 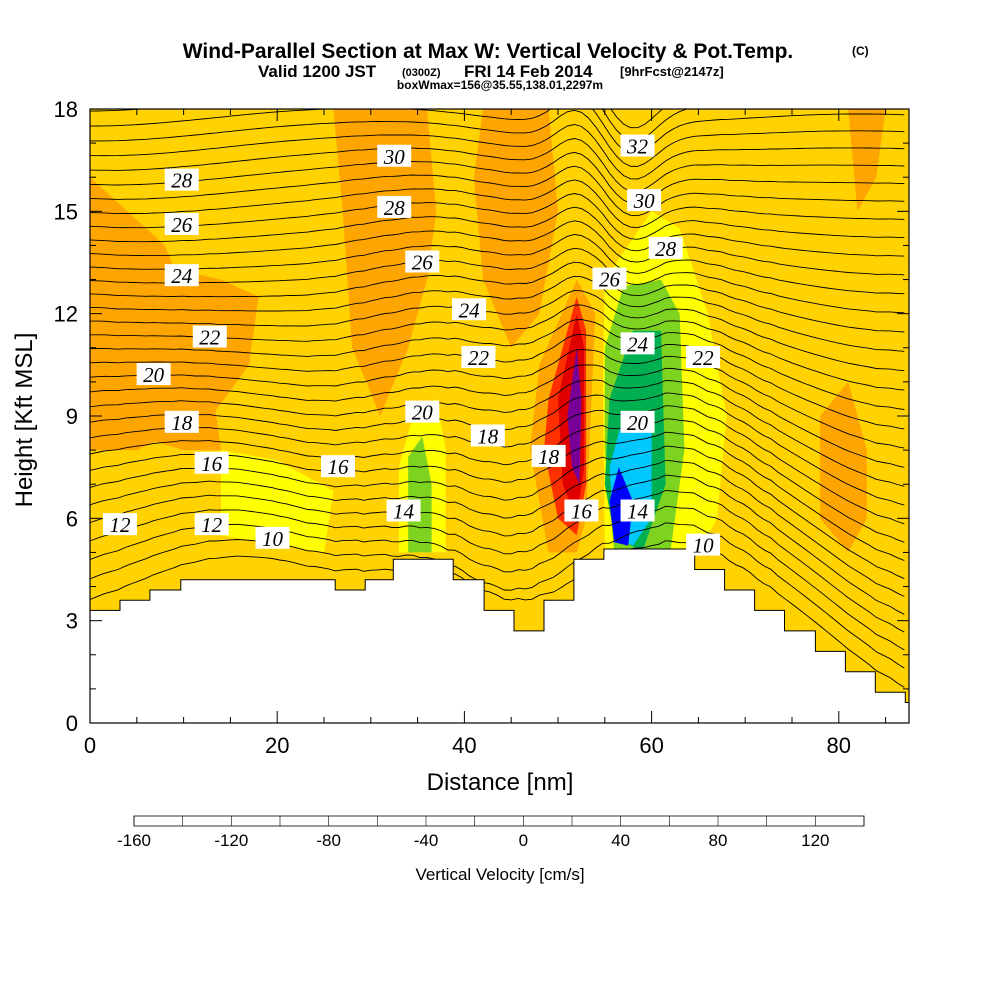 What do you see at coordinates (426, 840) in the screenshot?
I see `colorbar-tick-label: -40` at bounding box center [426, 840].